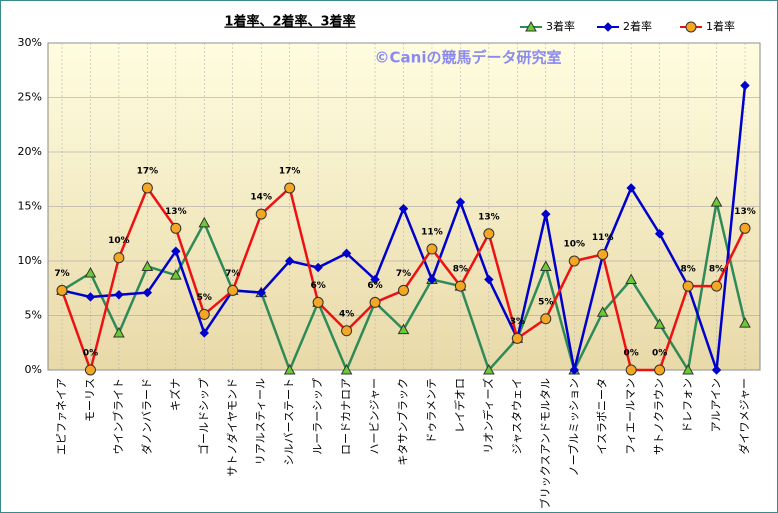  I want to click on data-label: 14%, so click(261, 198).